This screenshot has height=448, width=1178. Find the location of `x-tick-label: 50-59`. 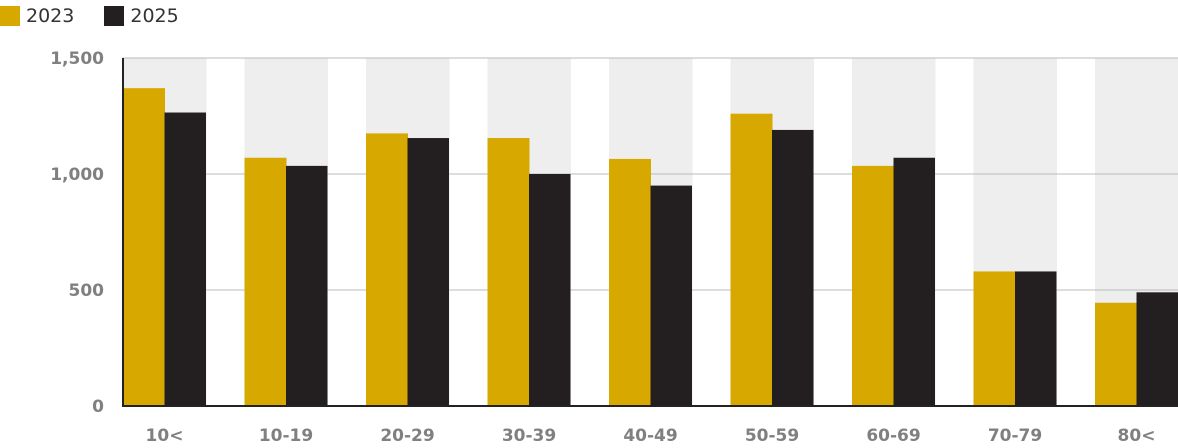

x-tick-label: 50-59 is located at coordinates (772, 436).